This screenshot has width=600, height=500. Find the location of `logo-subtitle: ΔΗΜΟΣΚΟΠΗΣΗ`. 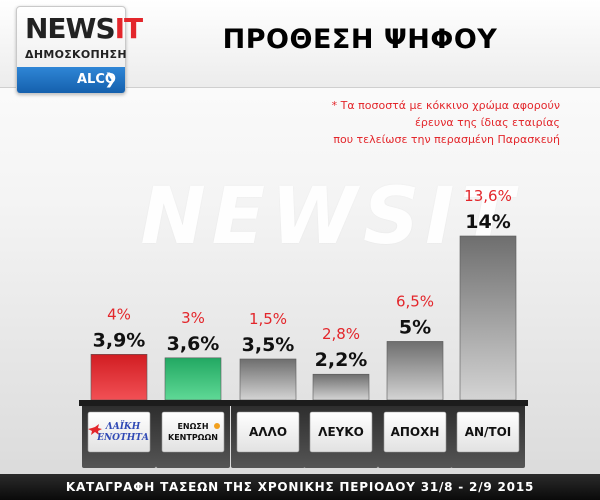

logo-subtitle: ΔΗΜΟΣΚΟΠΗΣΗ is located at coordinates (76, 54).